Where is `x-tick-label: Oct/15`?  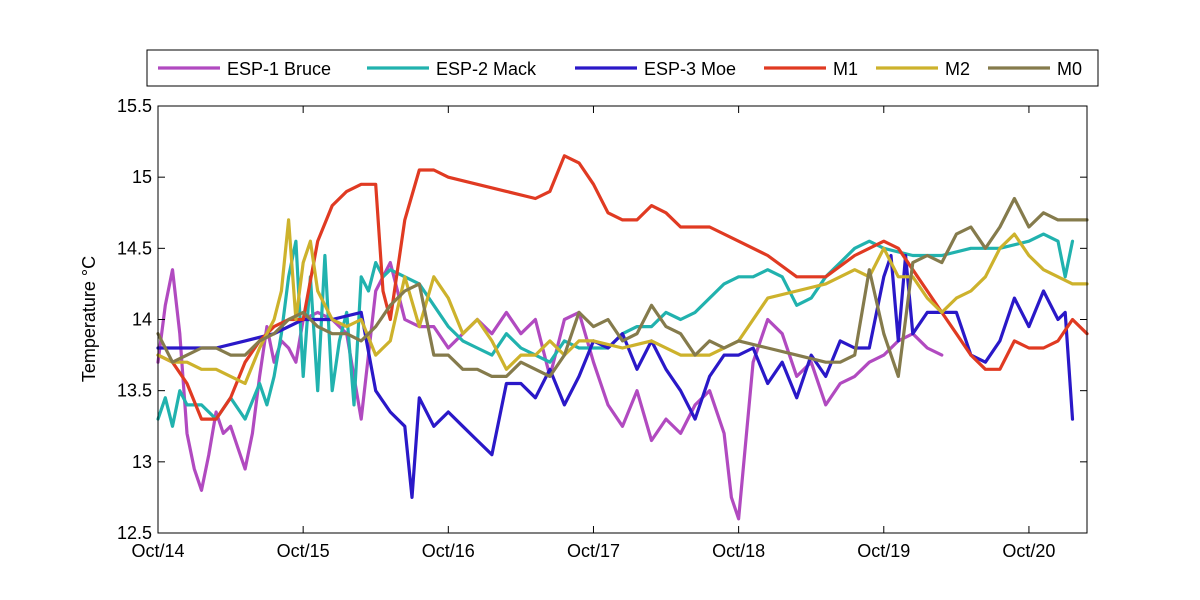 x-tick-label: Oct/15 is located at coordinates (303, 551).